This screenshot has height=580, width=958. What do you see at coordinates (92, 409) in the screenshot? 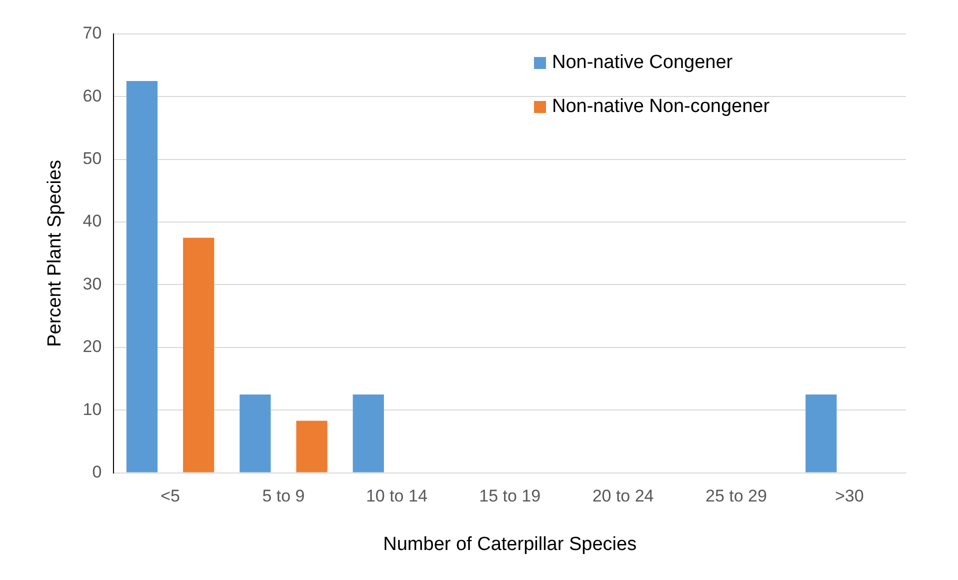
I see `y-tick-label: 10` at bounding box center [92, 409].